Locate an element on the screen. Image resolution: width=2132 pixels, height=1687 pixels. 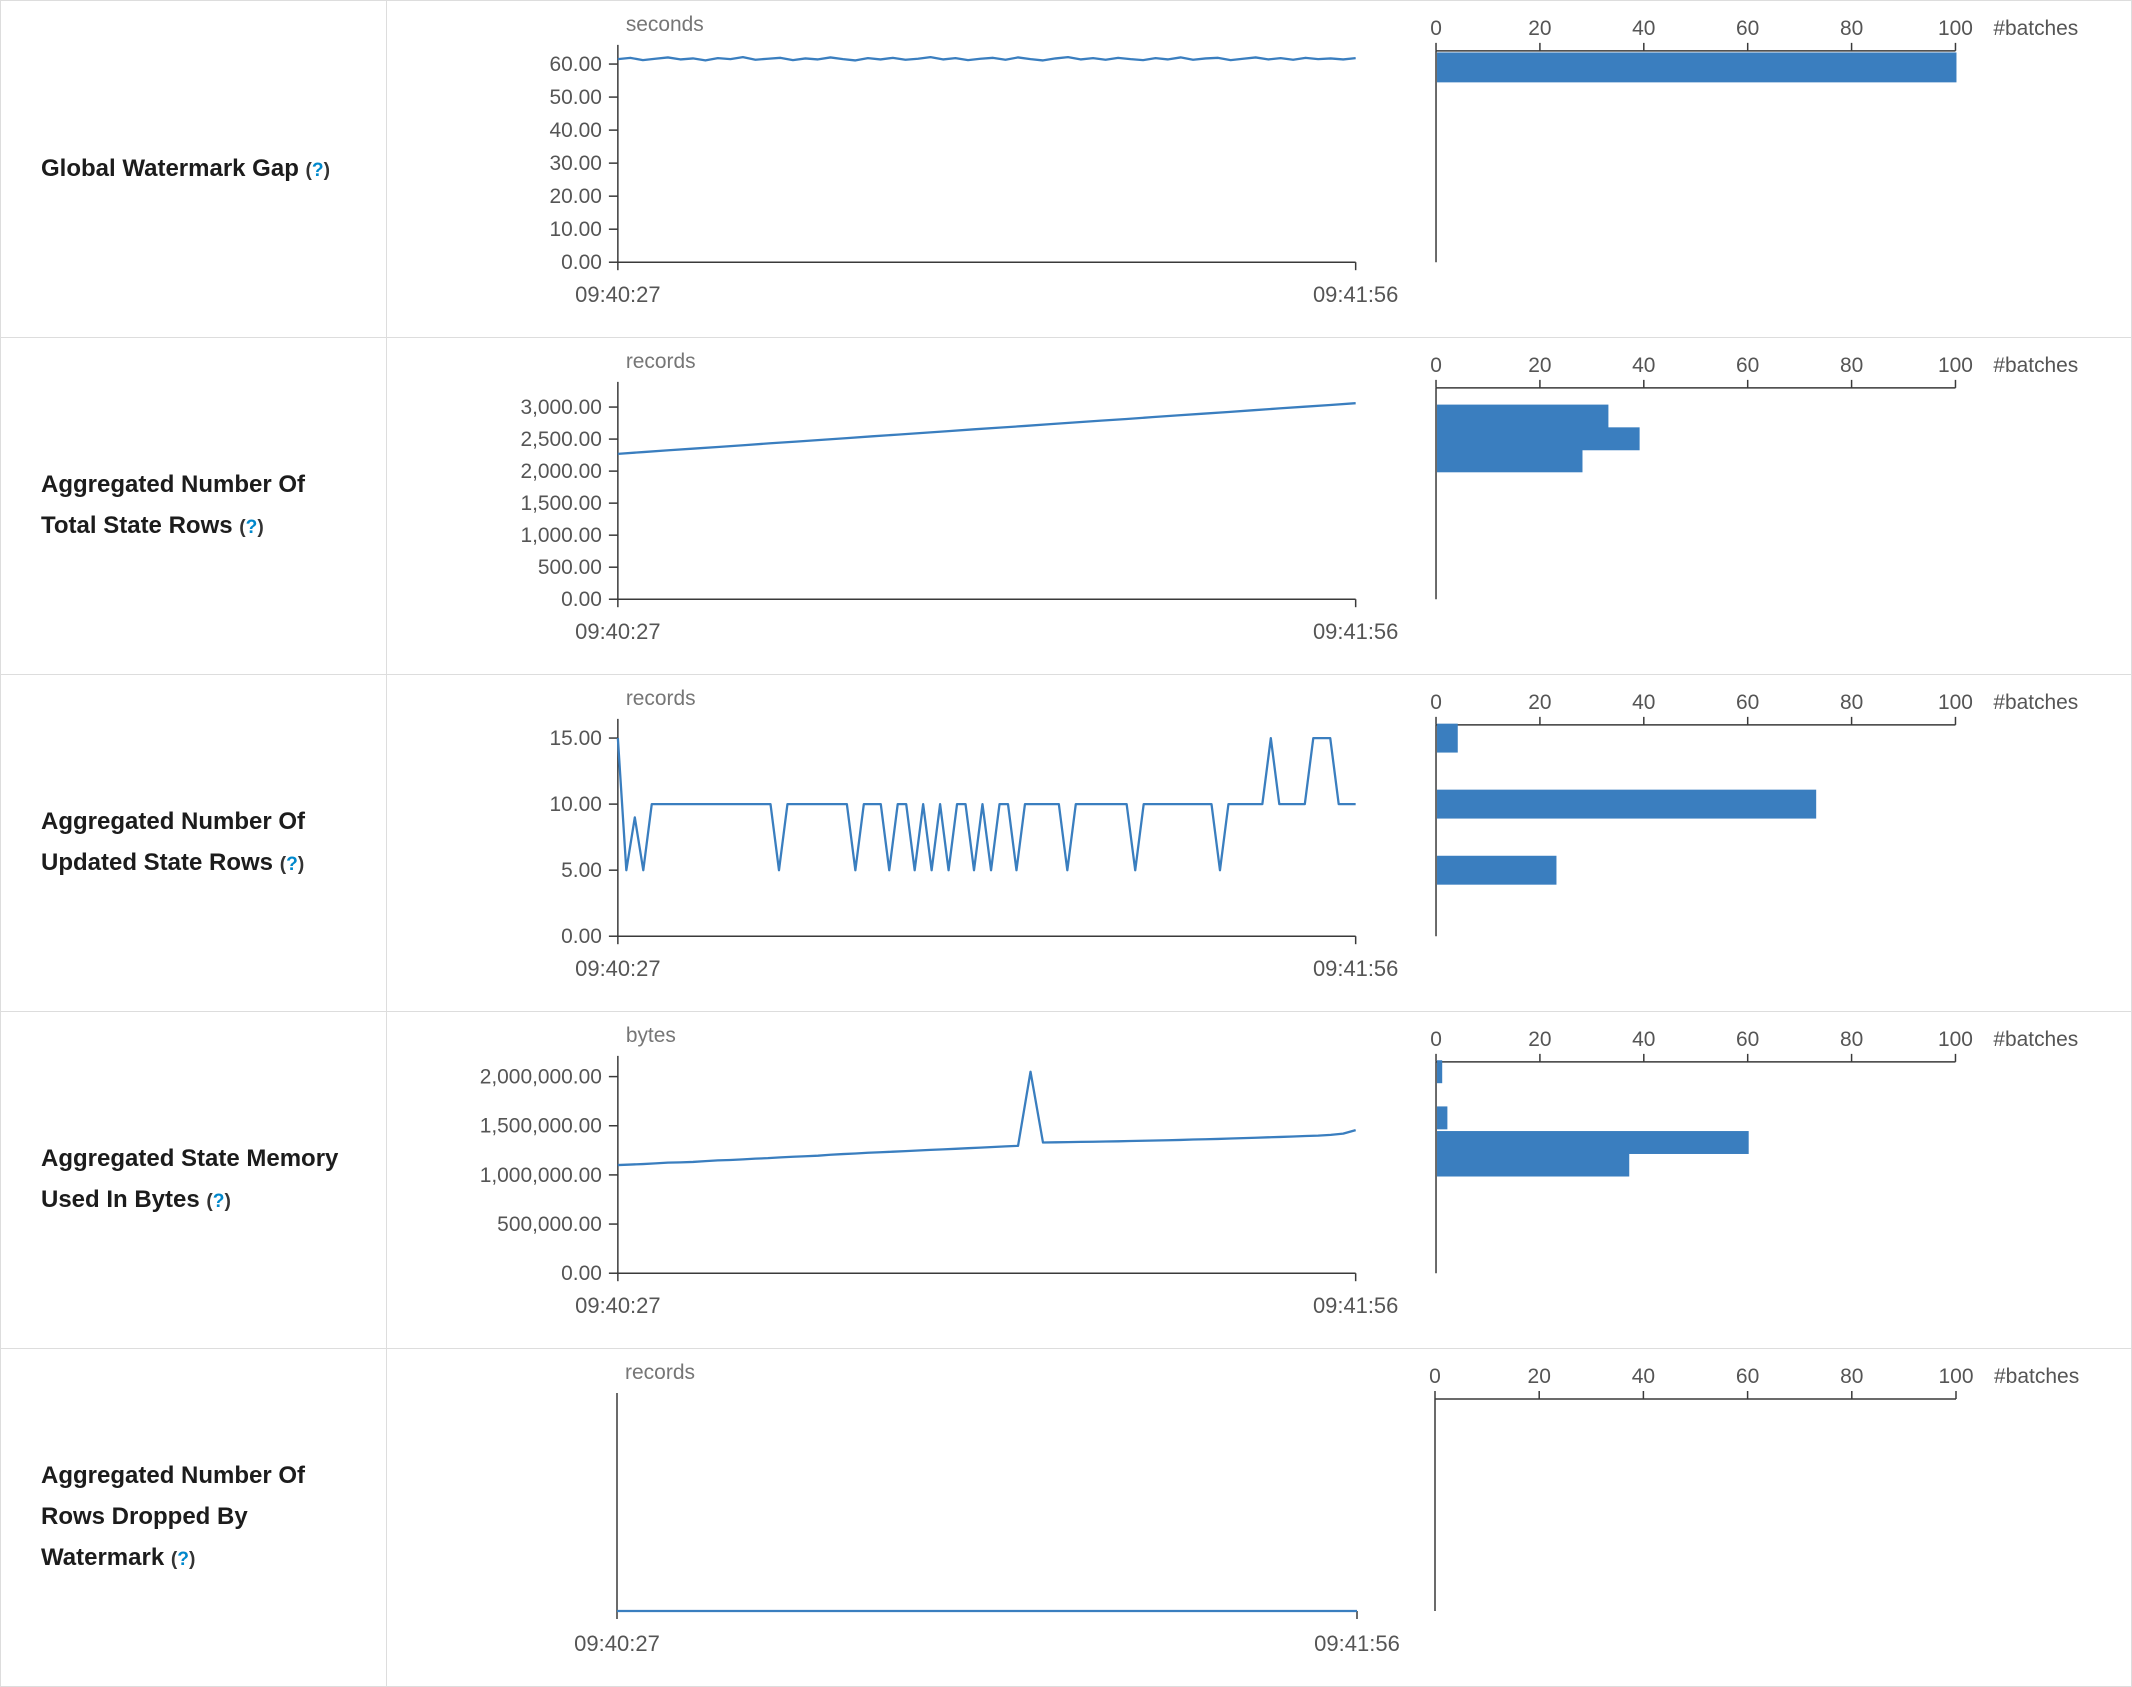
svg-text: 40.00 is located at coordinates (576, 130).